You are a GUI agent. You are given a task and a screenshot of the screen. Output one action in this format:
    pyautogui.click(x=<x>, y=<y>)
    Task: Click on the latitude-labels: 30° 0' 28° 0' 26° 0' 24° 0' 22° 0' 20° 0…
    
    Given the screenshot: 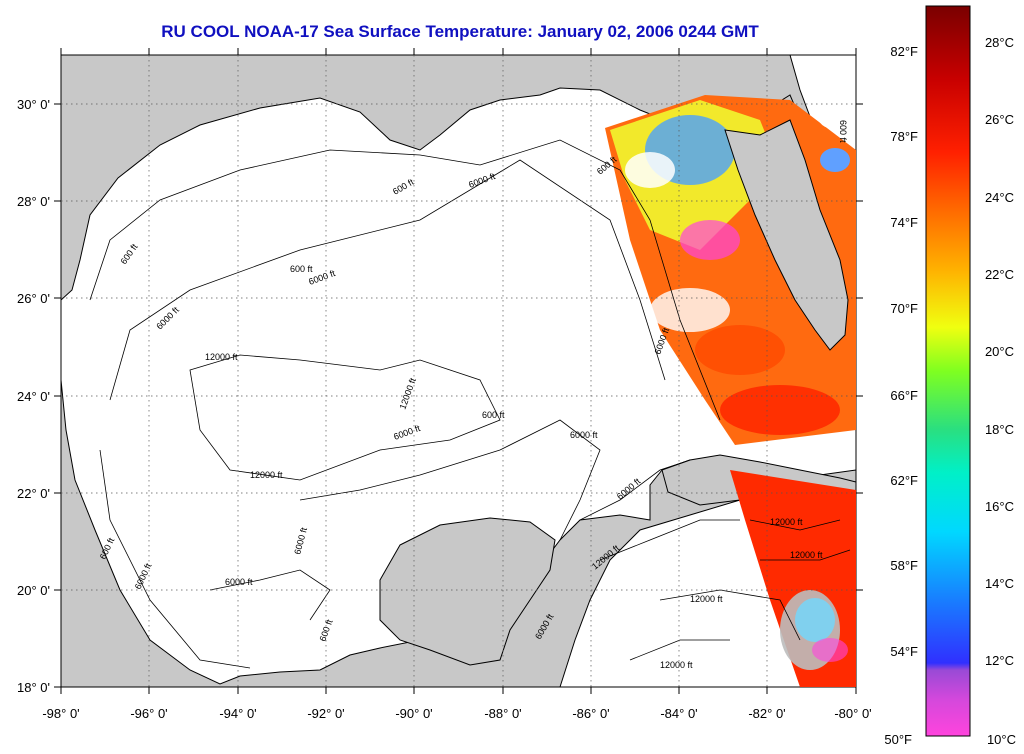 What is the action you would take?
    pyautogui.click(x=33, y=396)
    